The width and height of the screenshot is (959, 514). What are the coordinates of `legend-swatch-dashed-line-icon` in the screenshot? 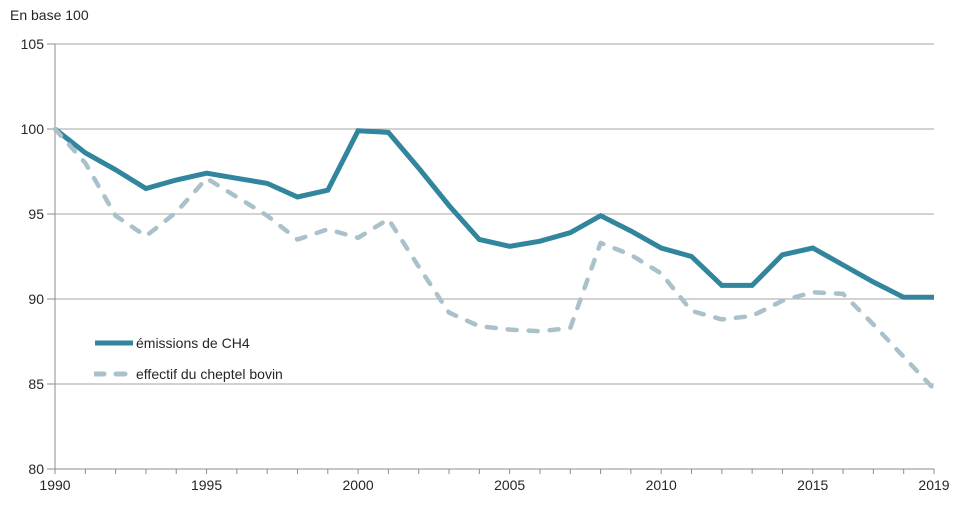 It's located at (114, 373).